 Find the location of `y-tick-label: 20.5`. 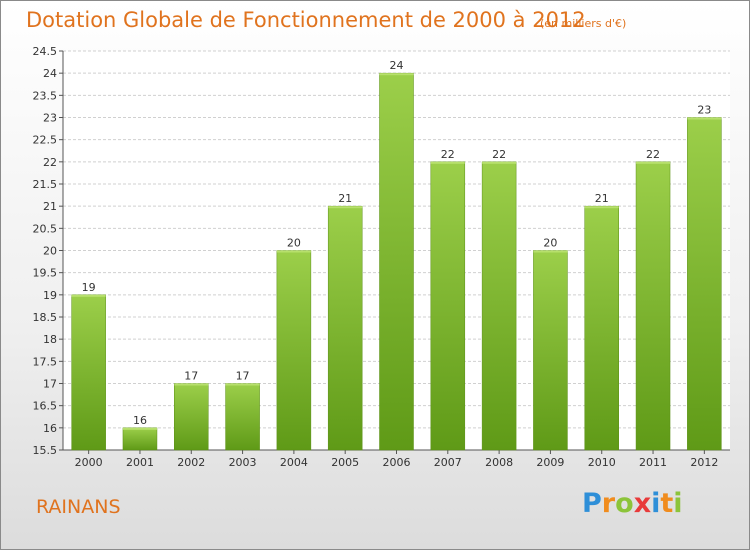

y-tick-label: 20.5 is located at coordinates (45, 228).